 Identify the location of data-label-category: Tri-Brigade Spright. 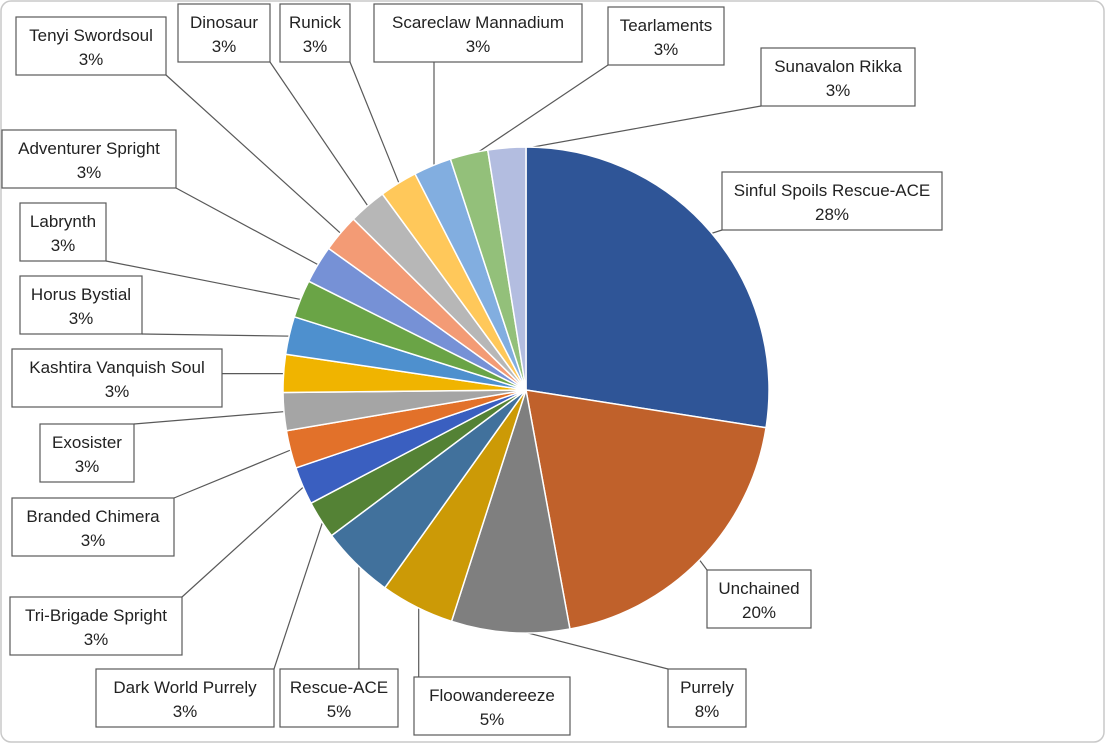
(96, 615).